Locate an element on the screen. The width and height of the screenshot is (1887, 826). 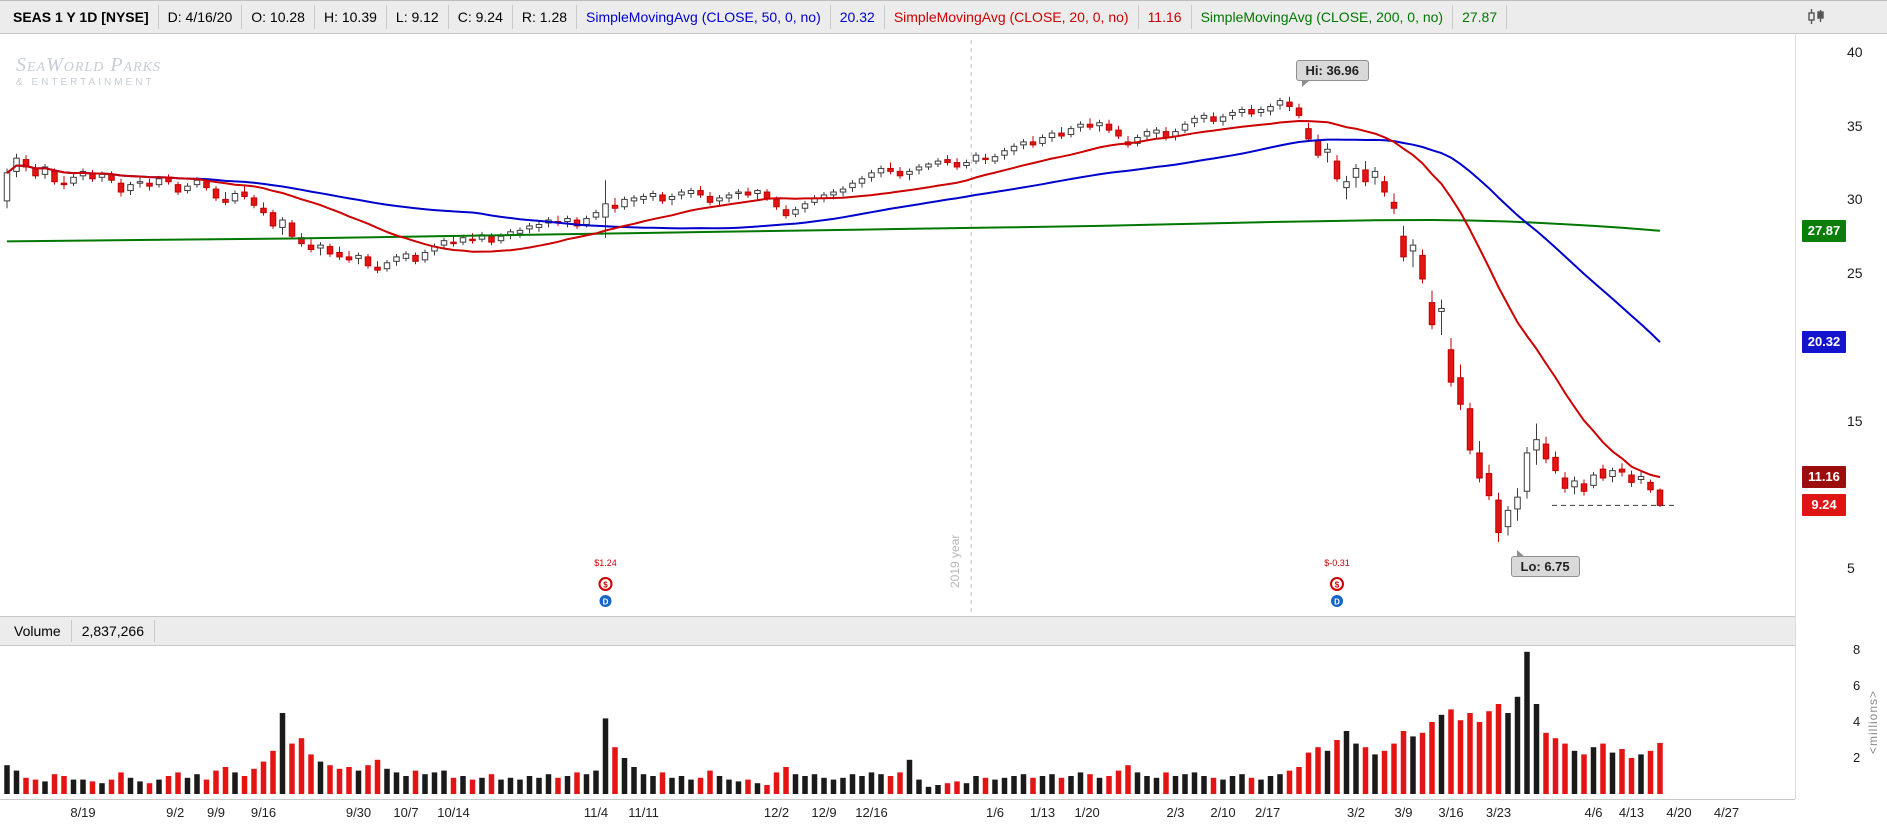
ohlc-field: H: 10.39 is located at coordinates (351, 17).